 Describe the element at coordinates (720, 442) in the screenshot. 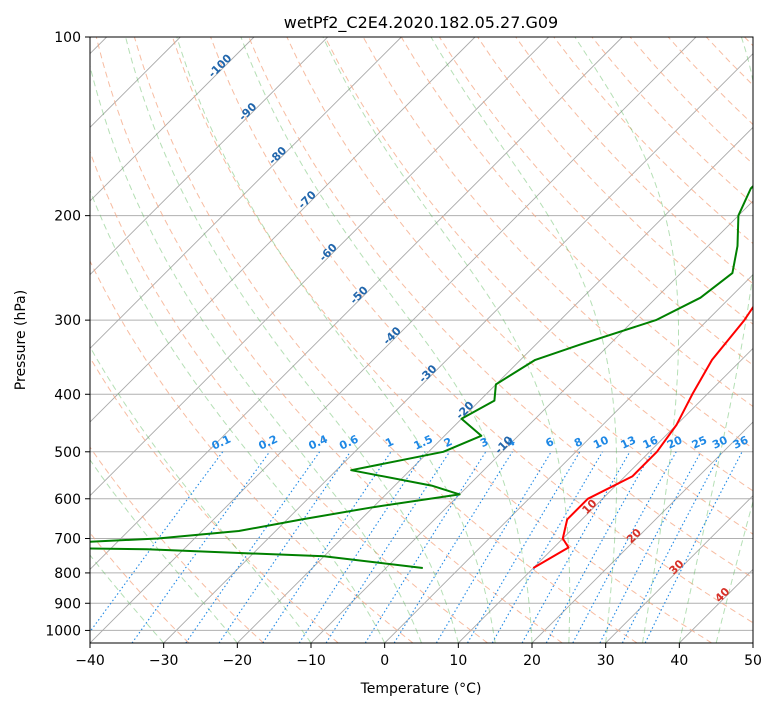

I see `mixing-ratio-label: 30` at that location.